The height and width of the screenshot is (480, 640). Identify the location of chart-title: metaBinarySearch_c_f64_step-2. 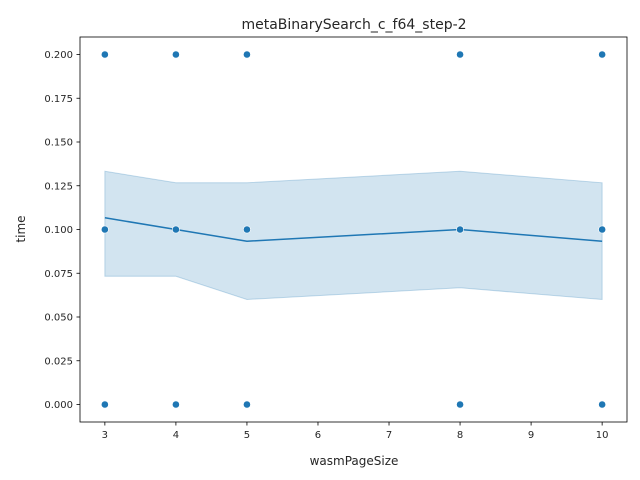
(353, 25).